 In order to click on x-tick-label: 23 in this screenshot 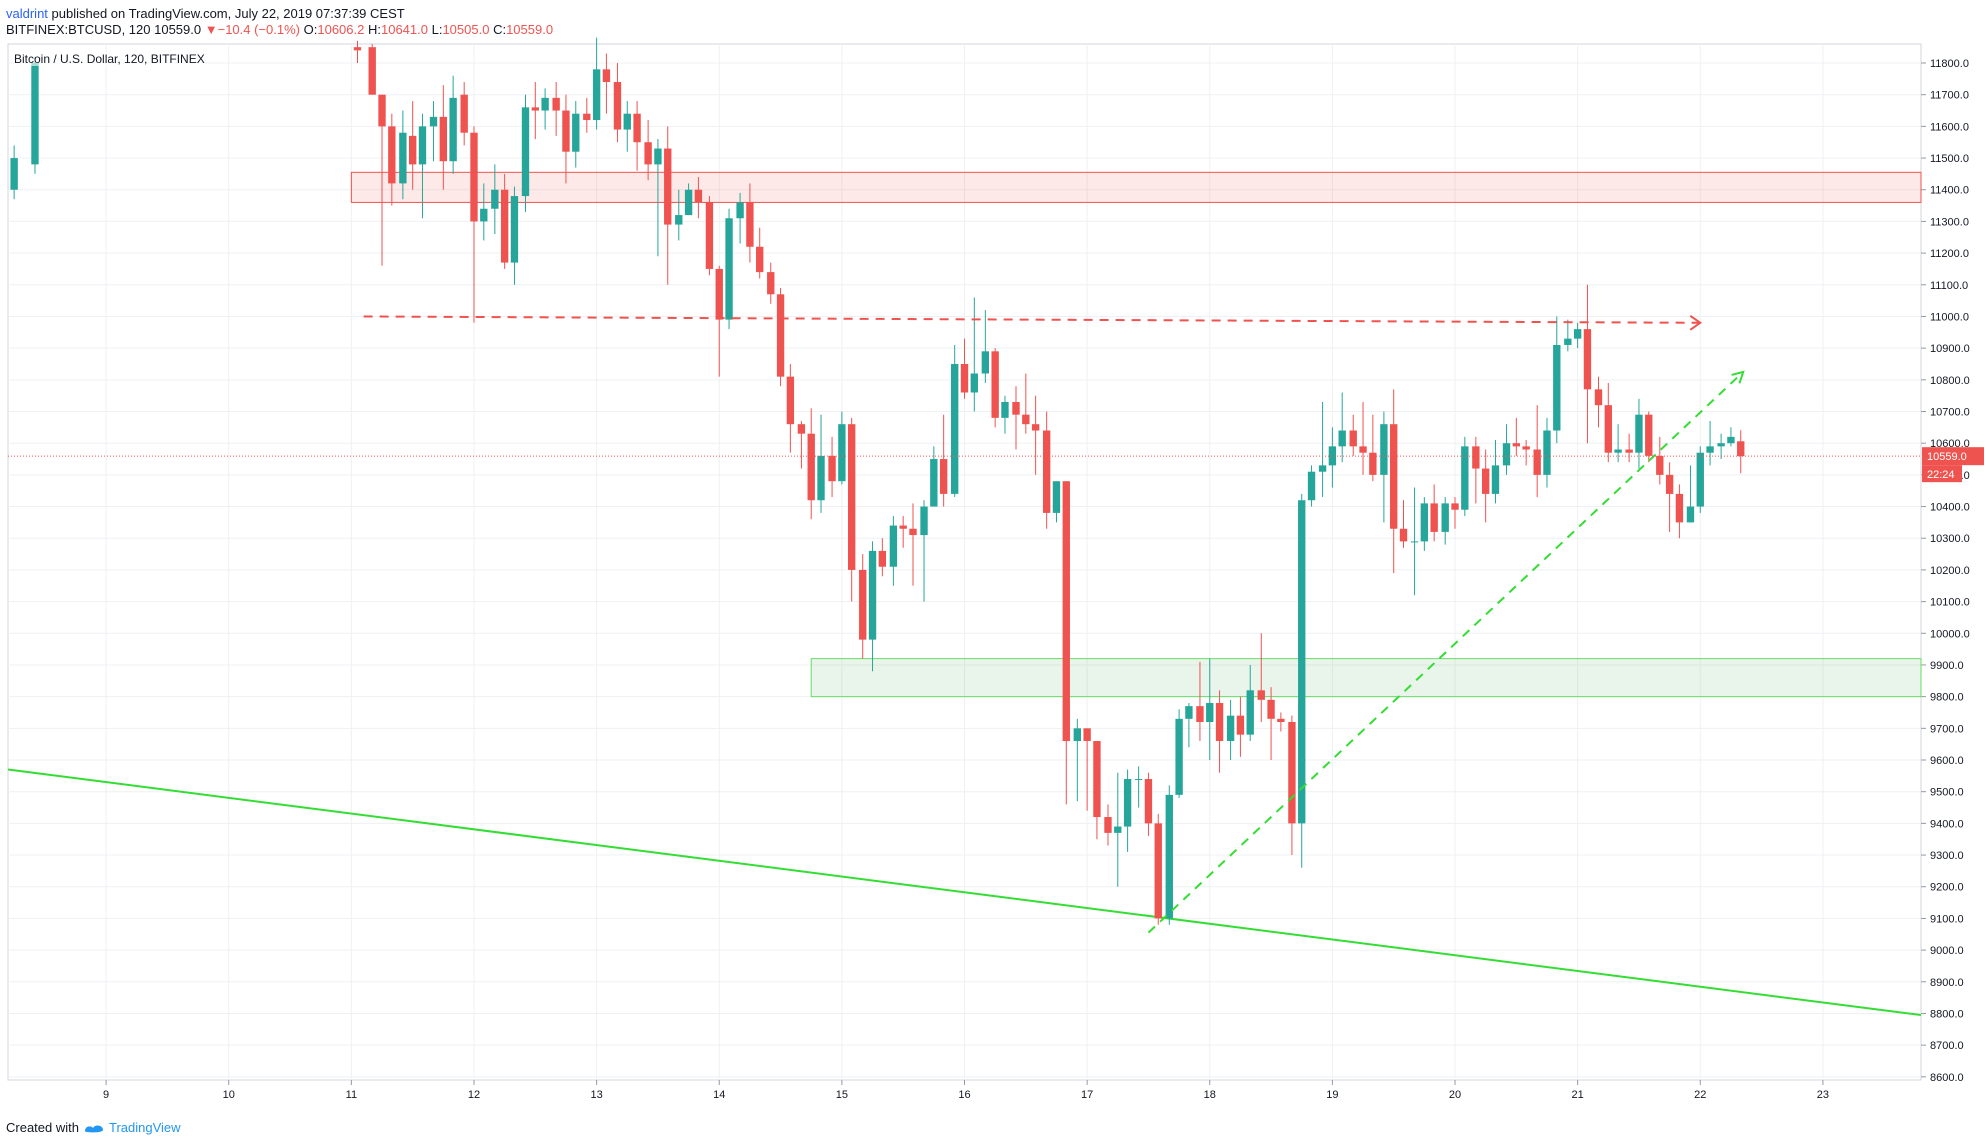, I will do `click(1823, 1095)`.